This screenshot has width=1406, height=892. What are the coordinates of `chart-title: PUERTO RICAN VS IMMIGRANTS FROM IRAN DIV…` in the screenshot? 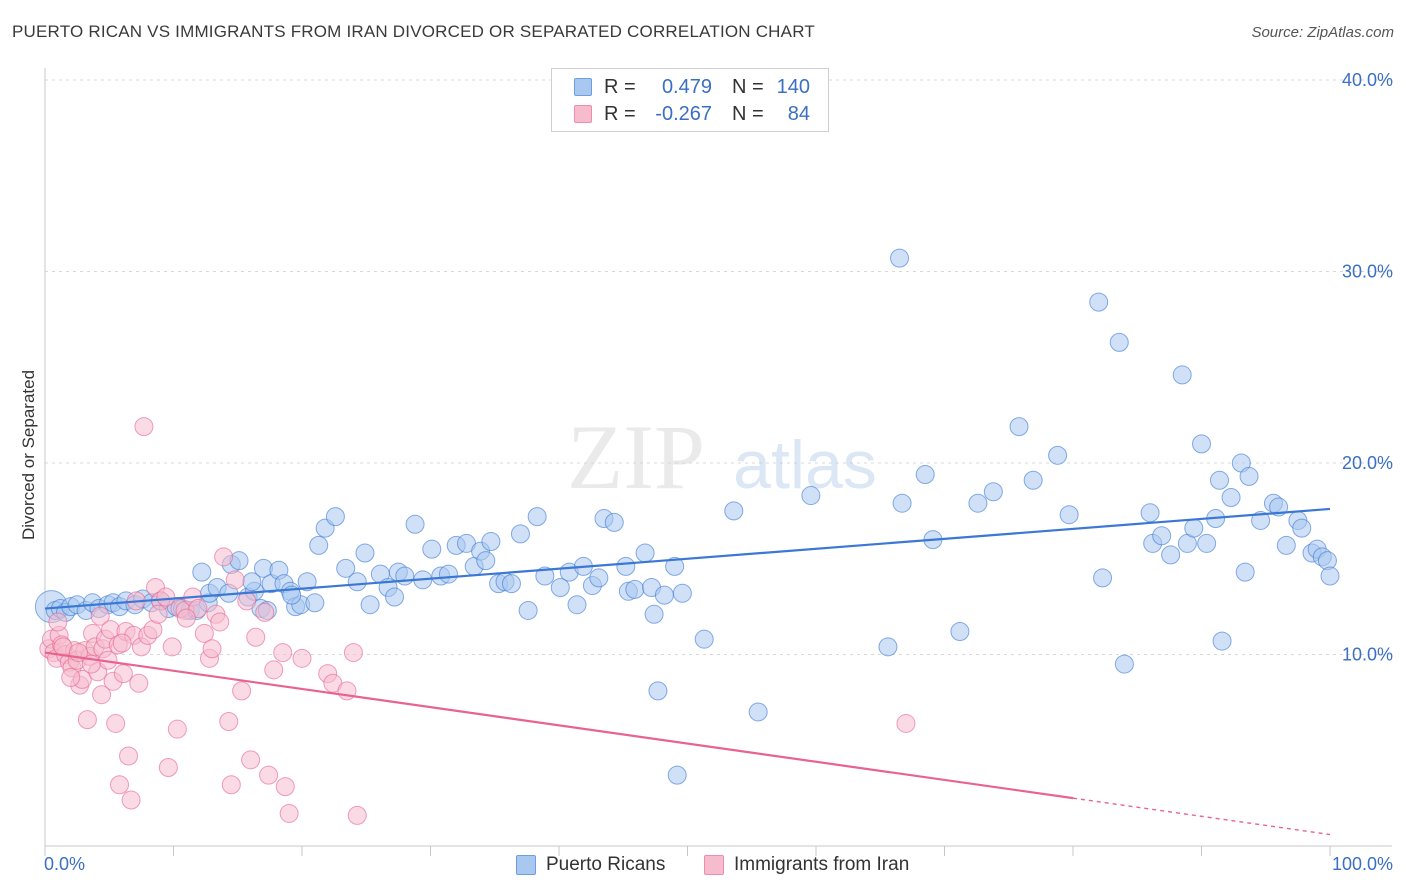 It's located at (413, 31).